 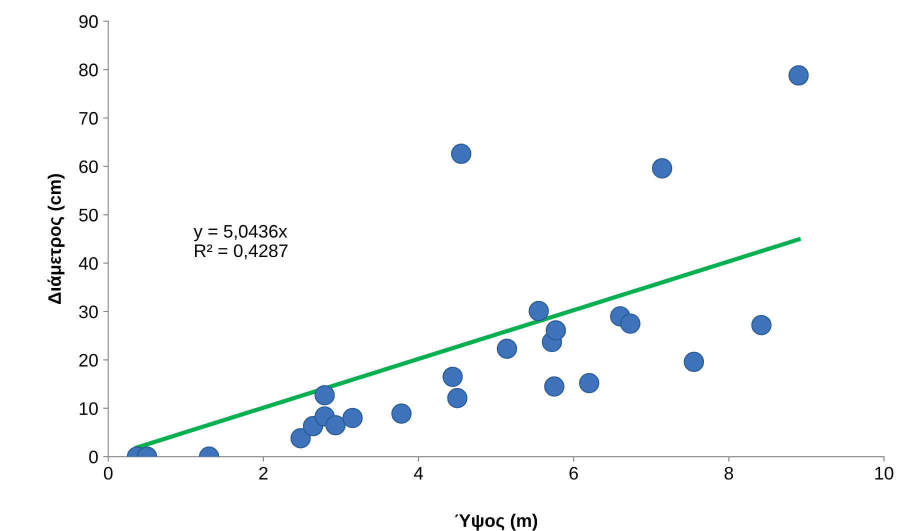 I want to click on y-tick-label: 80, so click(x=88, y=70).